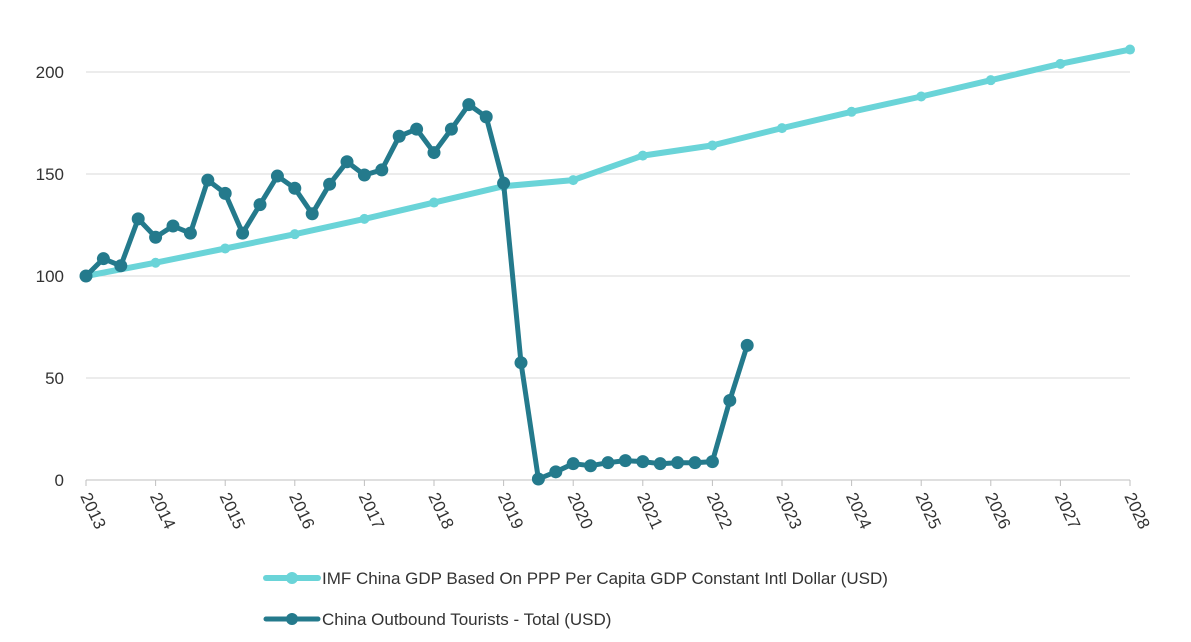 This screenshot has height=642, width=1191. I want to click on x-tick-label: 2017, so click(371, 511).